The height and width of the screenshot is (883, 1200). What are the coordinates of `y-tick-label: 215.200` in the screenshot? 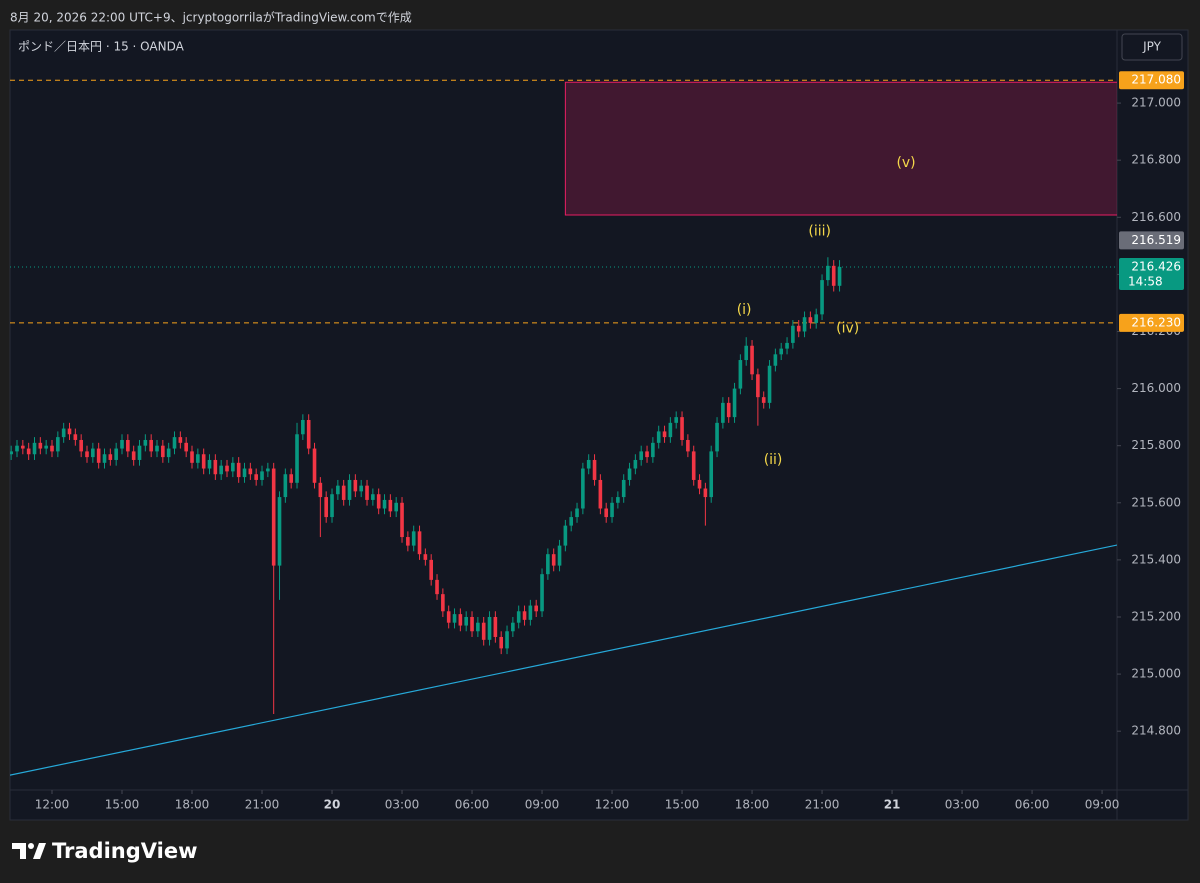 It's located at (1156, 616).